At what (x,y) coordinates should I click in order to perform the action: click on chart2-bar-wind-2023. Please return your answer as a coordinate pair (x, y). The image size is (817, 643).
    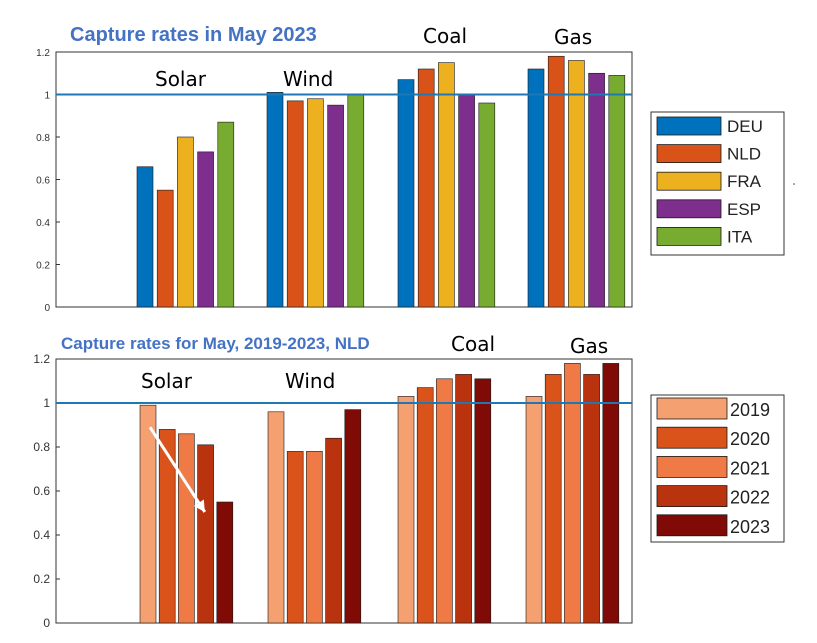
    Looking at the image, I should click on (353, 516).